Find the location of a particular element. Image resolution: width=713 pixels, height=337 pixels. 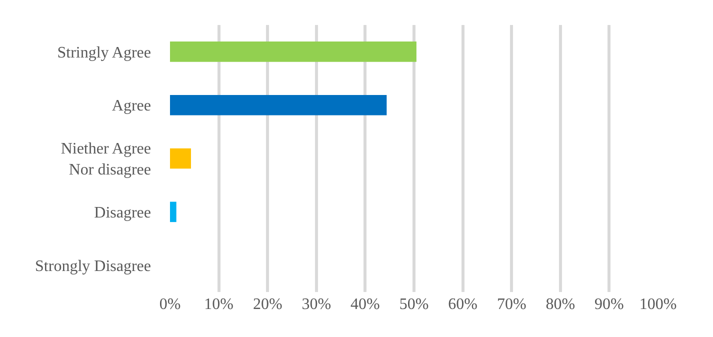

x-tick-label: 30% is located at coordinates (317, 304).